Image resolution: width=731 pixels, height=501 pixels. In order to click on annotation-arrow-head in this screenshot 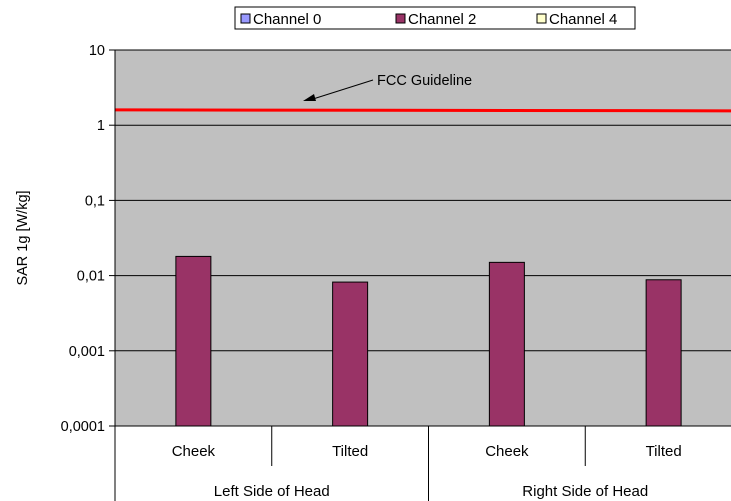, I will do `click(309, 97)`.